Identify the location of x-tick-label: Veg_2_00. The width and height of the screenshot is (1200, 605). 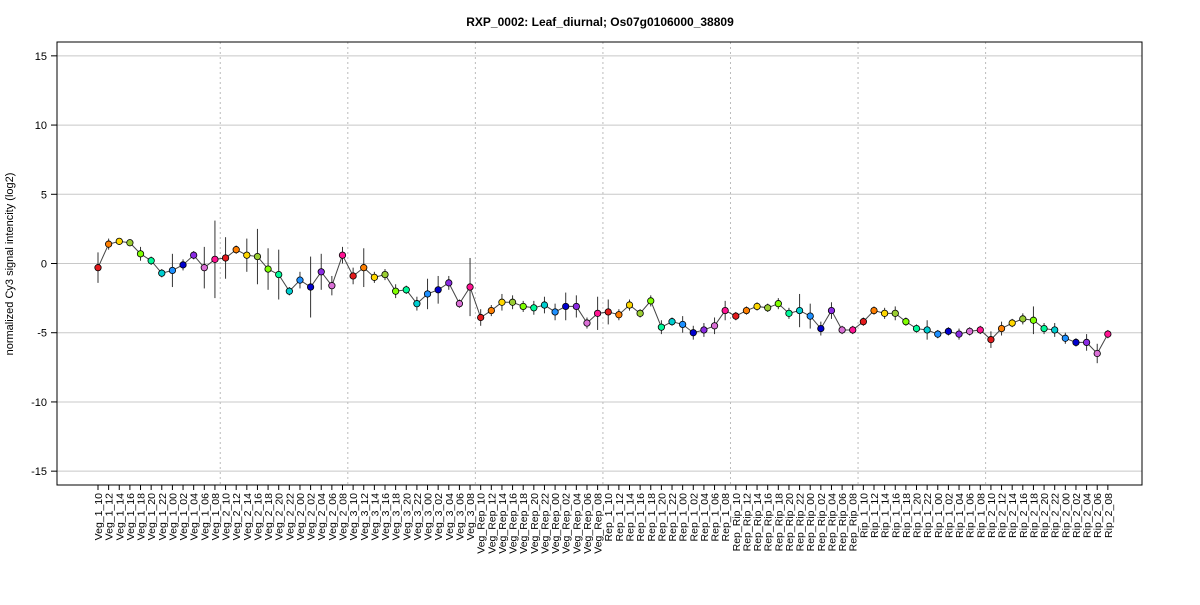
(301, 516).